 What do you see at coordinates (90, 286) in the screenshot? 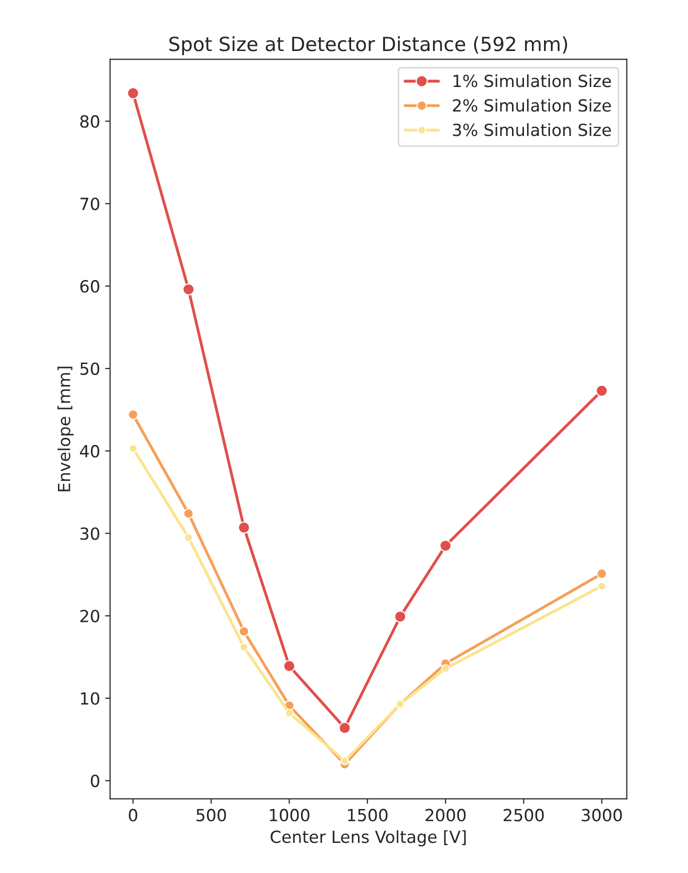
I see `y-tick-label: 60` at bounding box center [90, 286].